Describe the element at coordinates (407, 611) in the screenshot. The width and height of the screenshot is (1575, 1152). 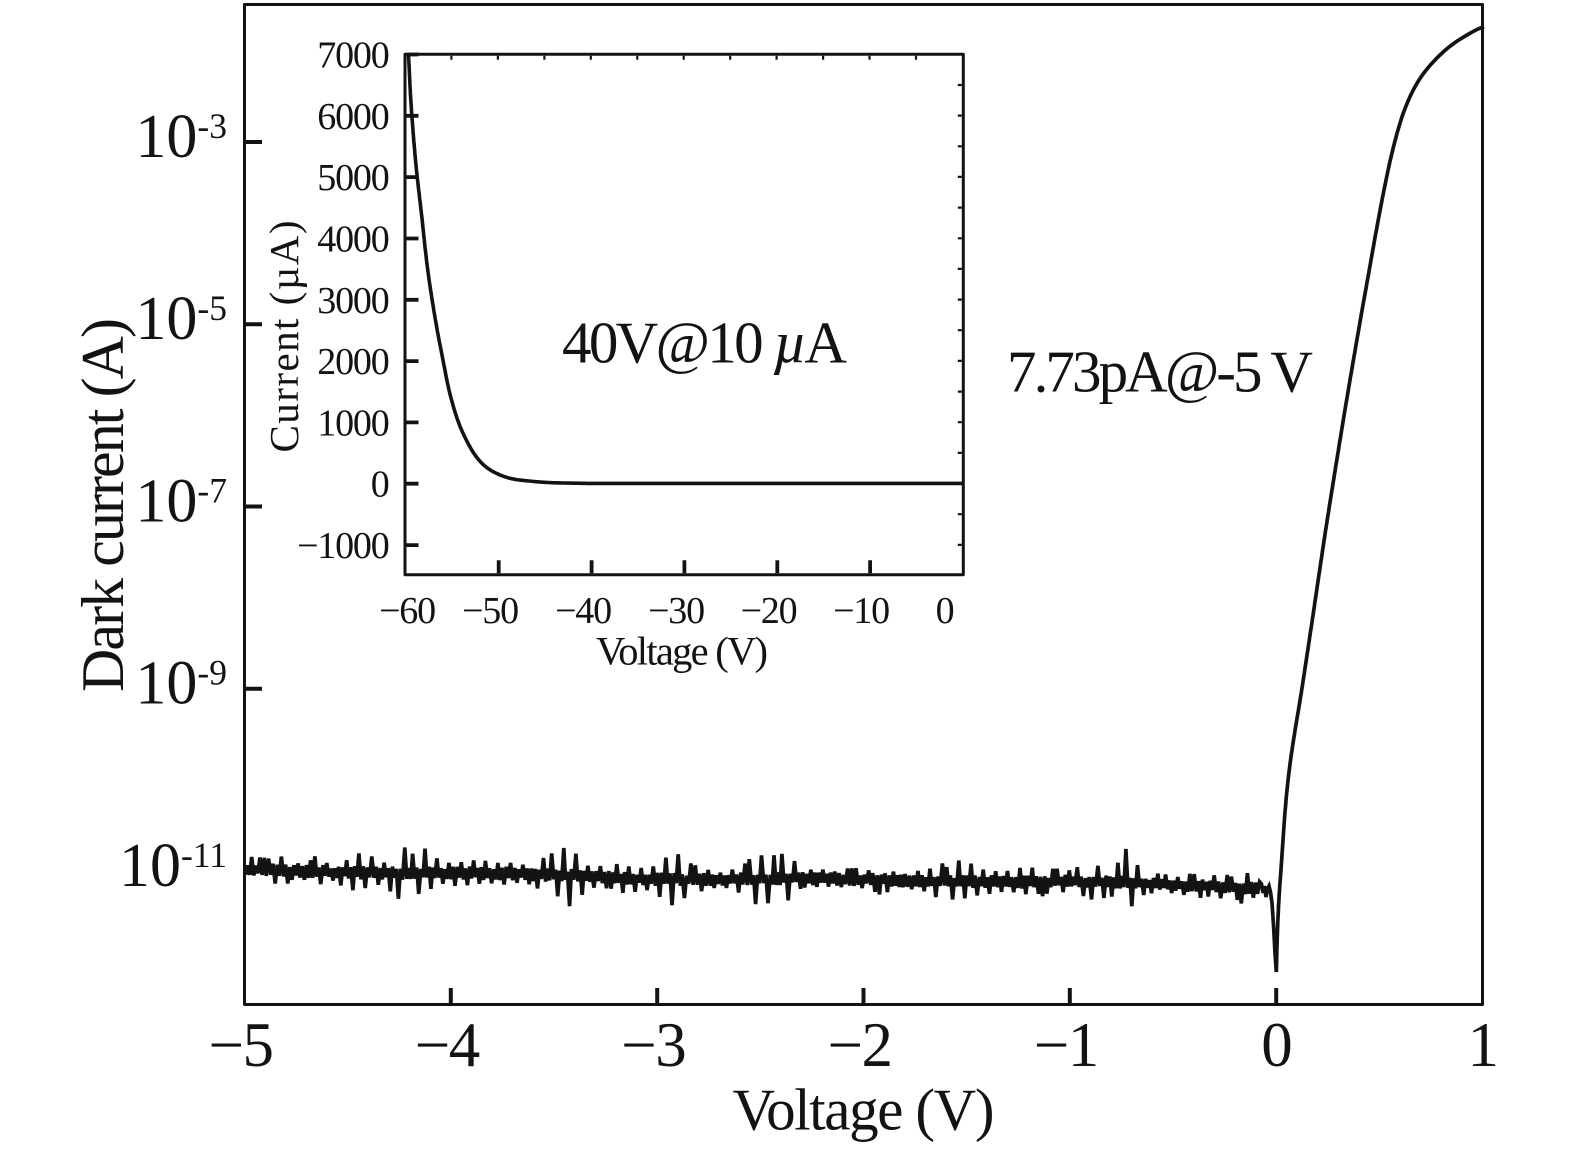
I see `svg-text: −60` at that location.